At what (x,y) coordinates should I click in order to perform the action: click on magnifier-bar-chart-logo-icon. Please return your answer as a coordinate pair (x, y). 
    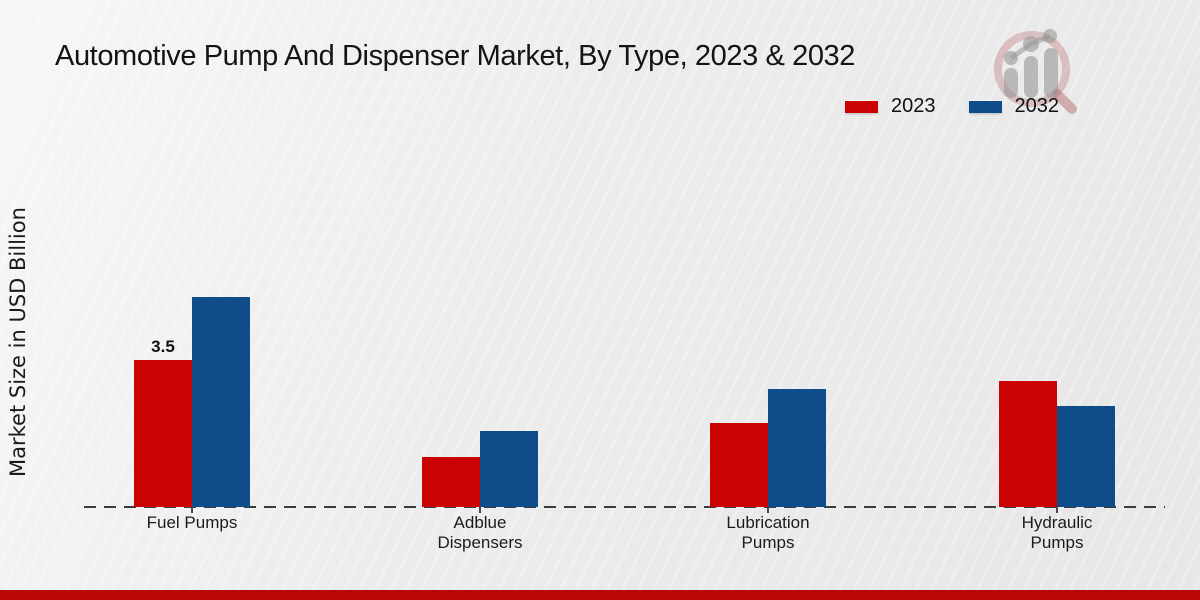
    Looking at the image, I should click on (1035, 71).